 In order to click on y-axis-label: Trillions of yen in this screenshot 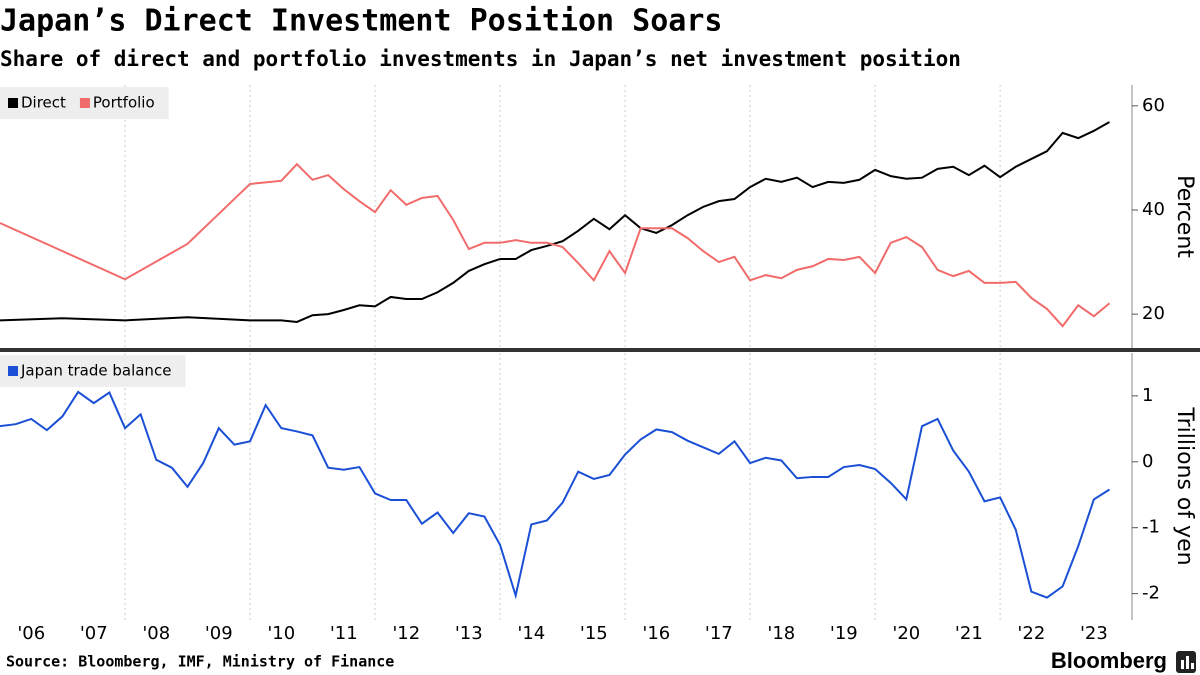, I will do `click(1184, 485)`.